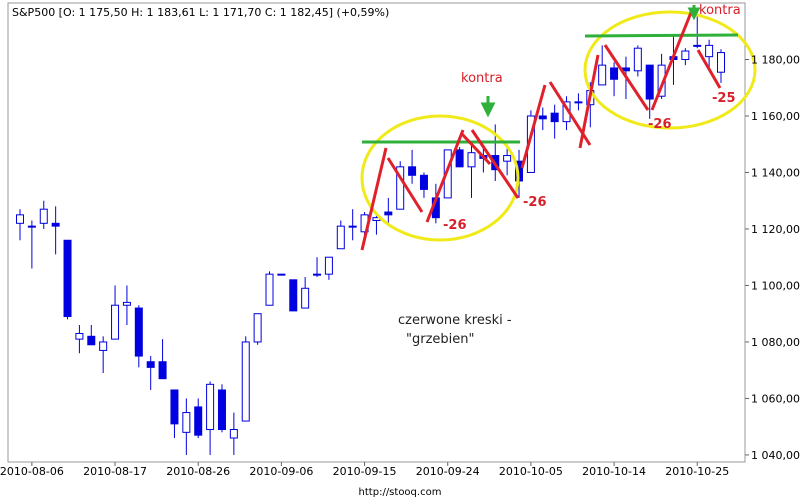 This screenshot has height=500, width=800. I want to click on y-tick-label: 1 140,00, so click(775, 172).